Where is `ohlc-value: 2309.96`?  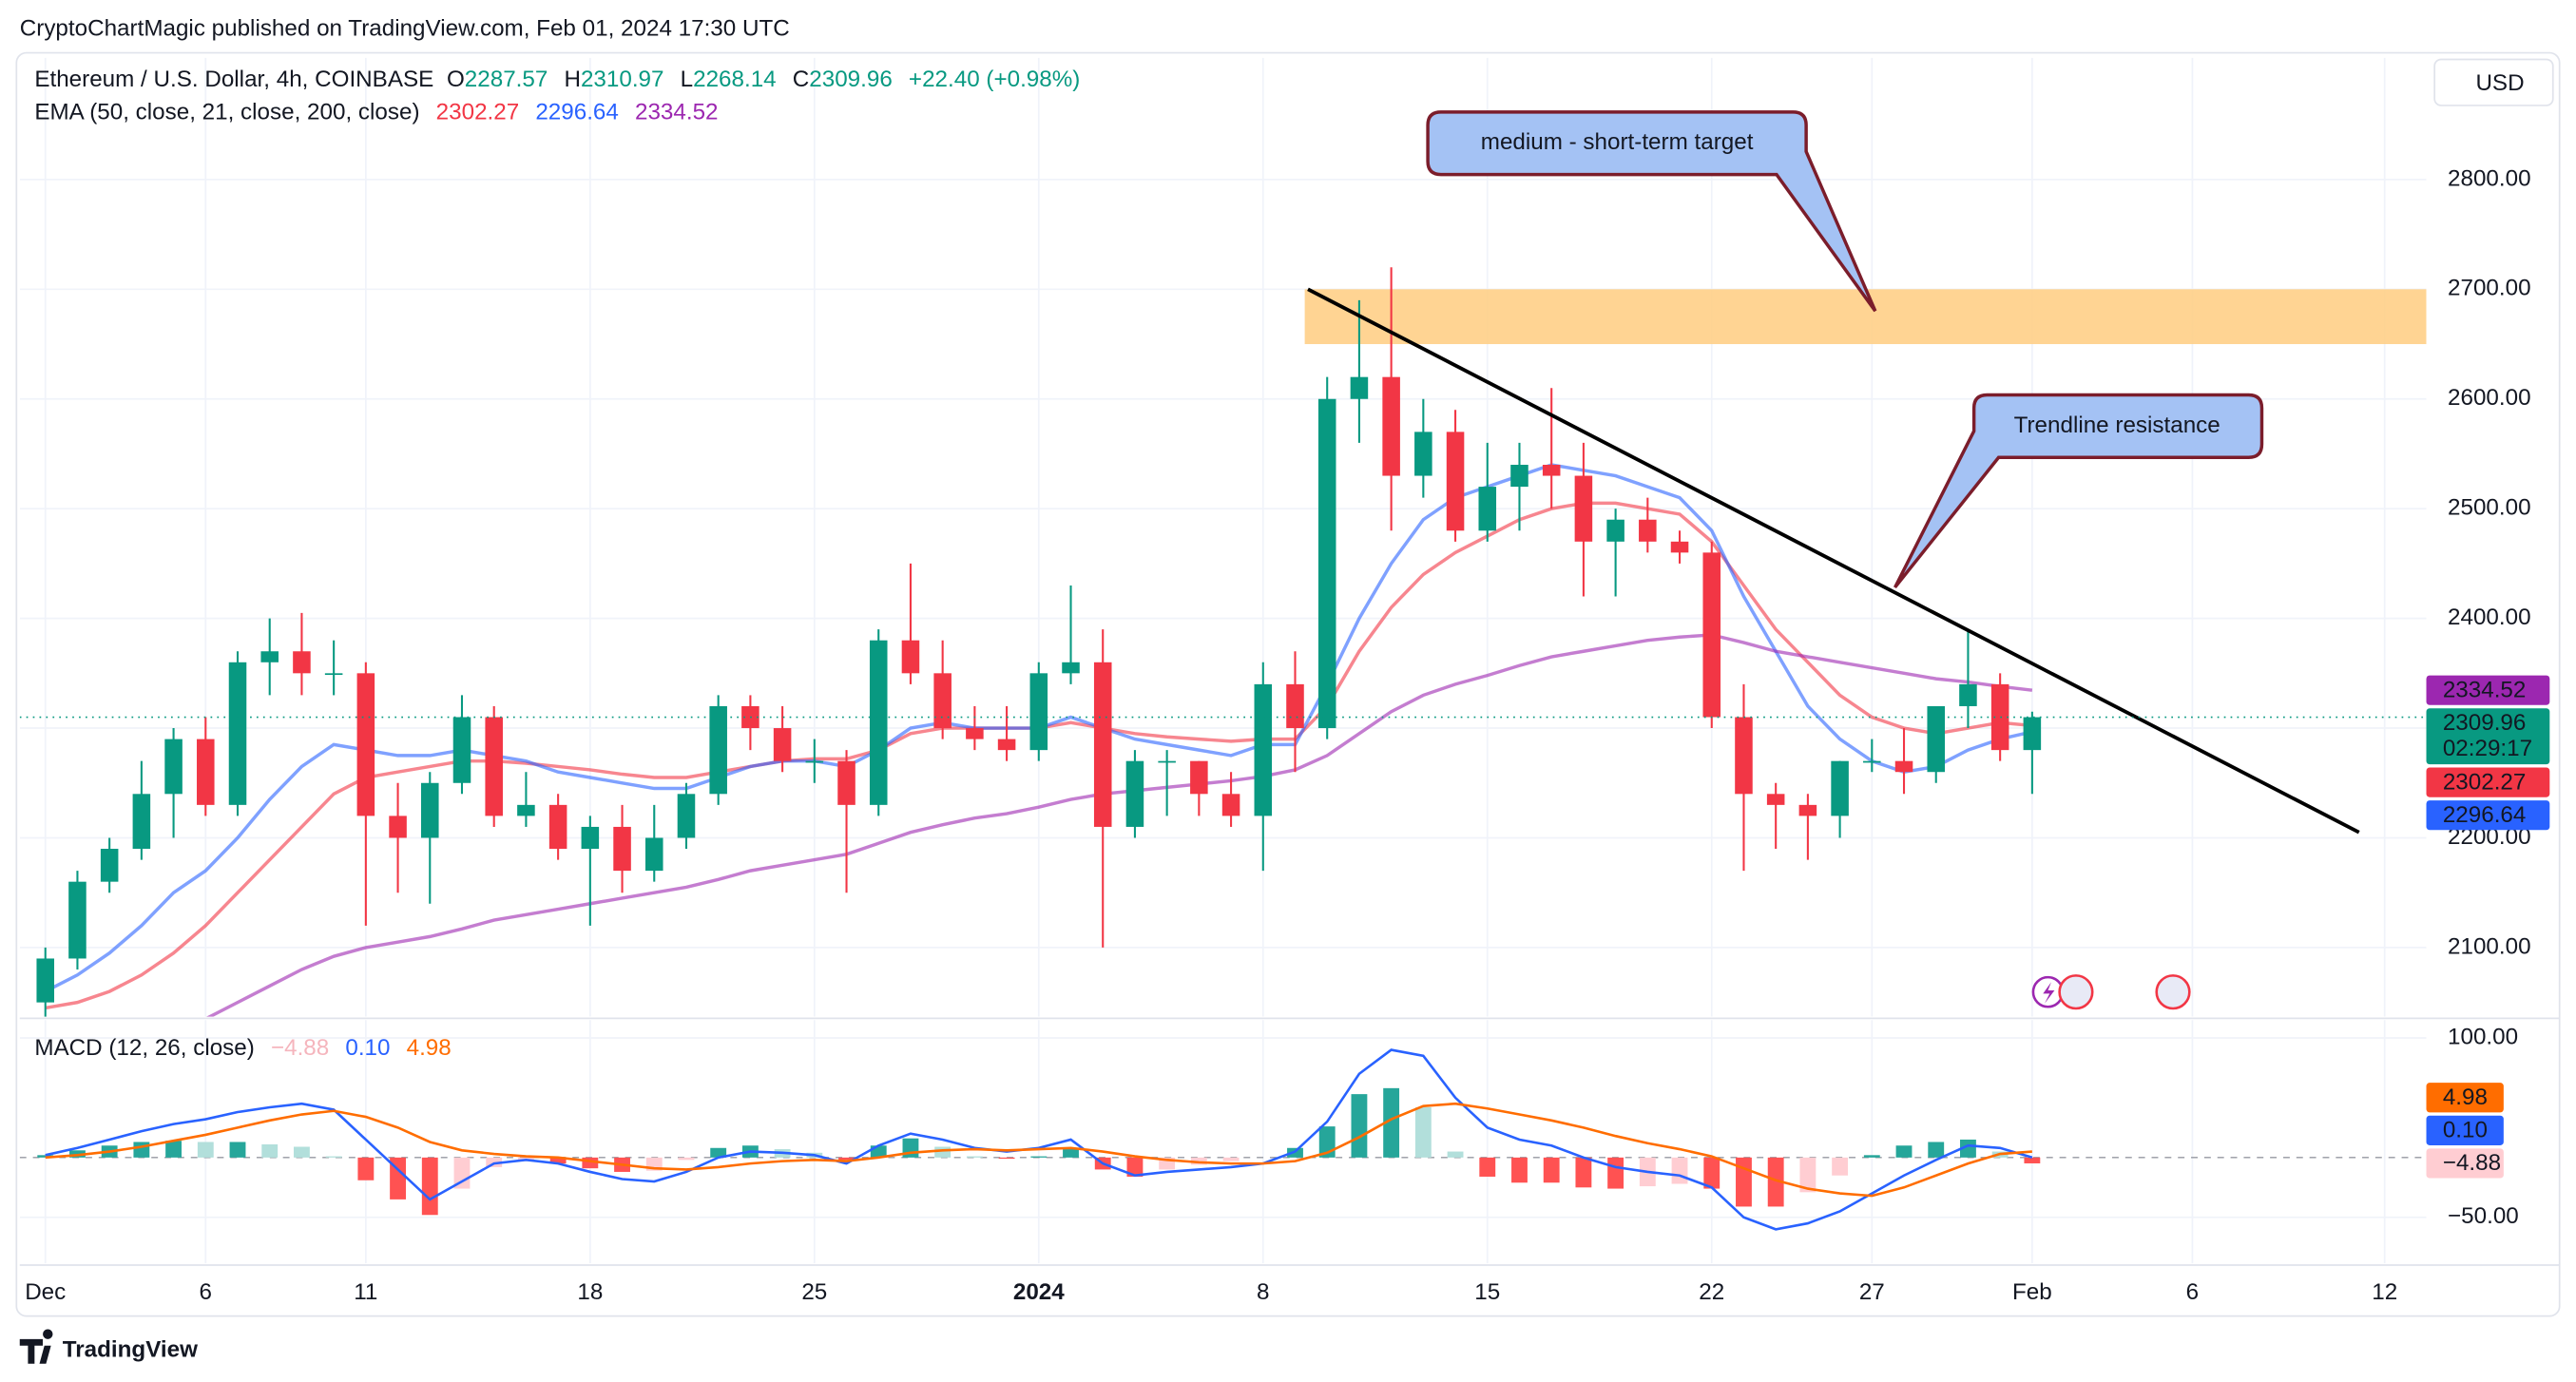
ohlc-value: 2309.96 is located at coordinates (851, 79).